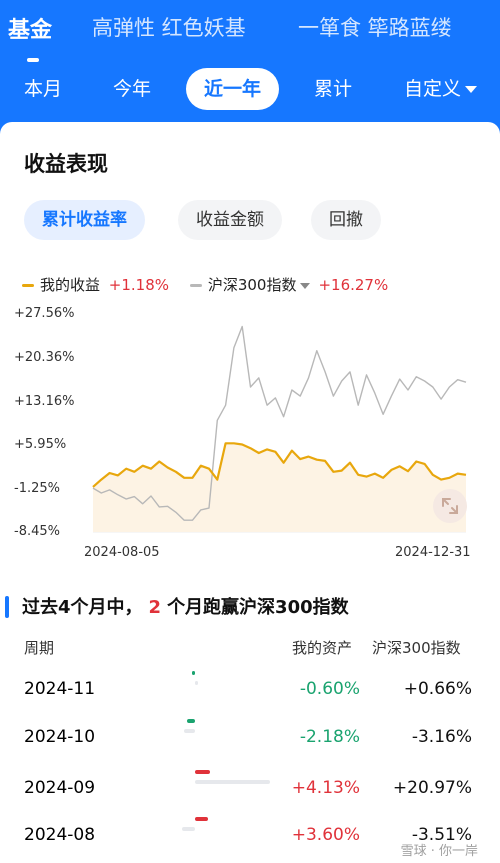  Describe the element at coordinates (43, 89) in the screenshot. I see `period-tab-month: 本月` at that location.